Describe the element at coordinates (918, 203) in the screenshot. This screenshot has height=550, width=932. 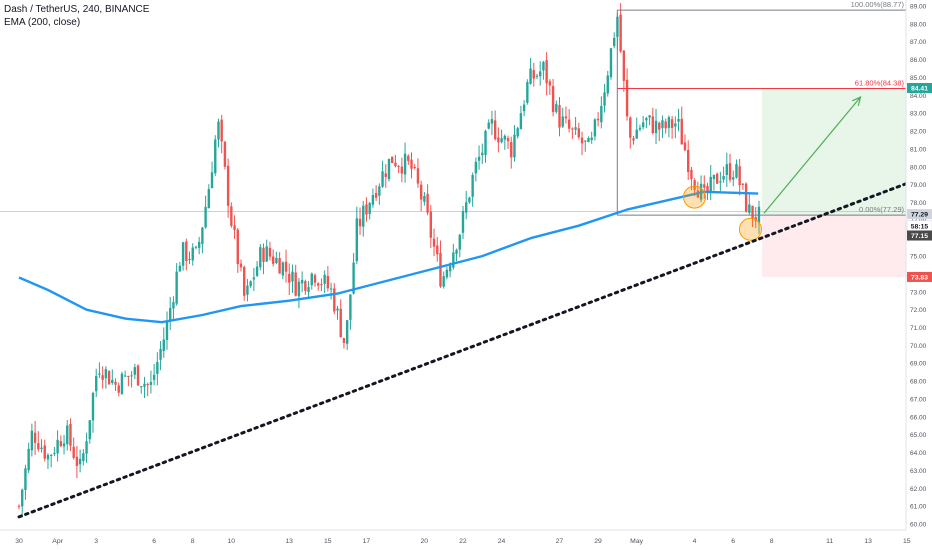
I see `price-tick-label: 78.00` at that location.